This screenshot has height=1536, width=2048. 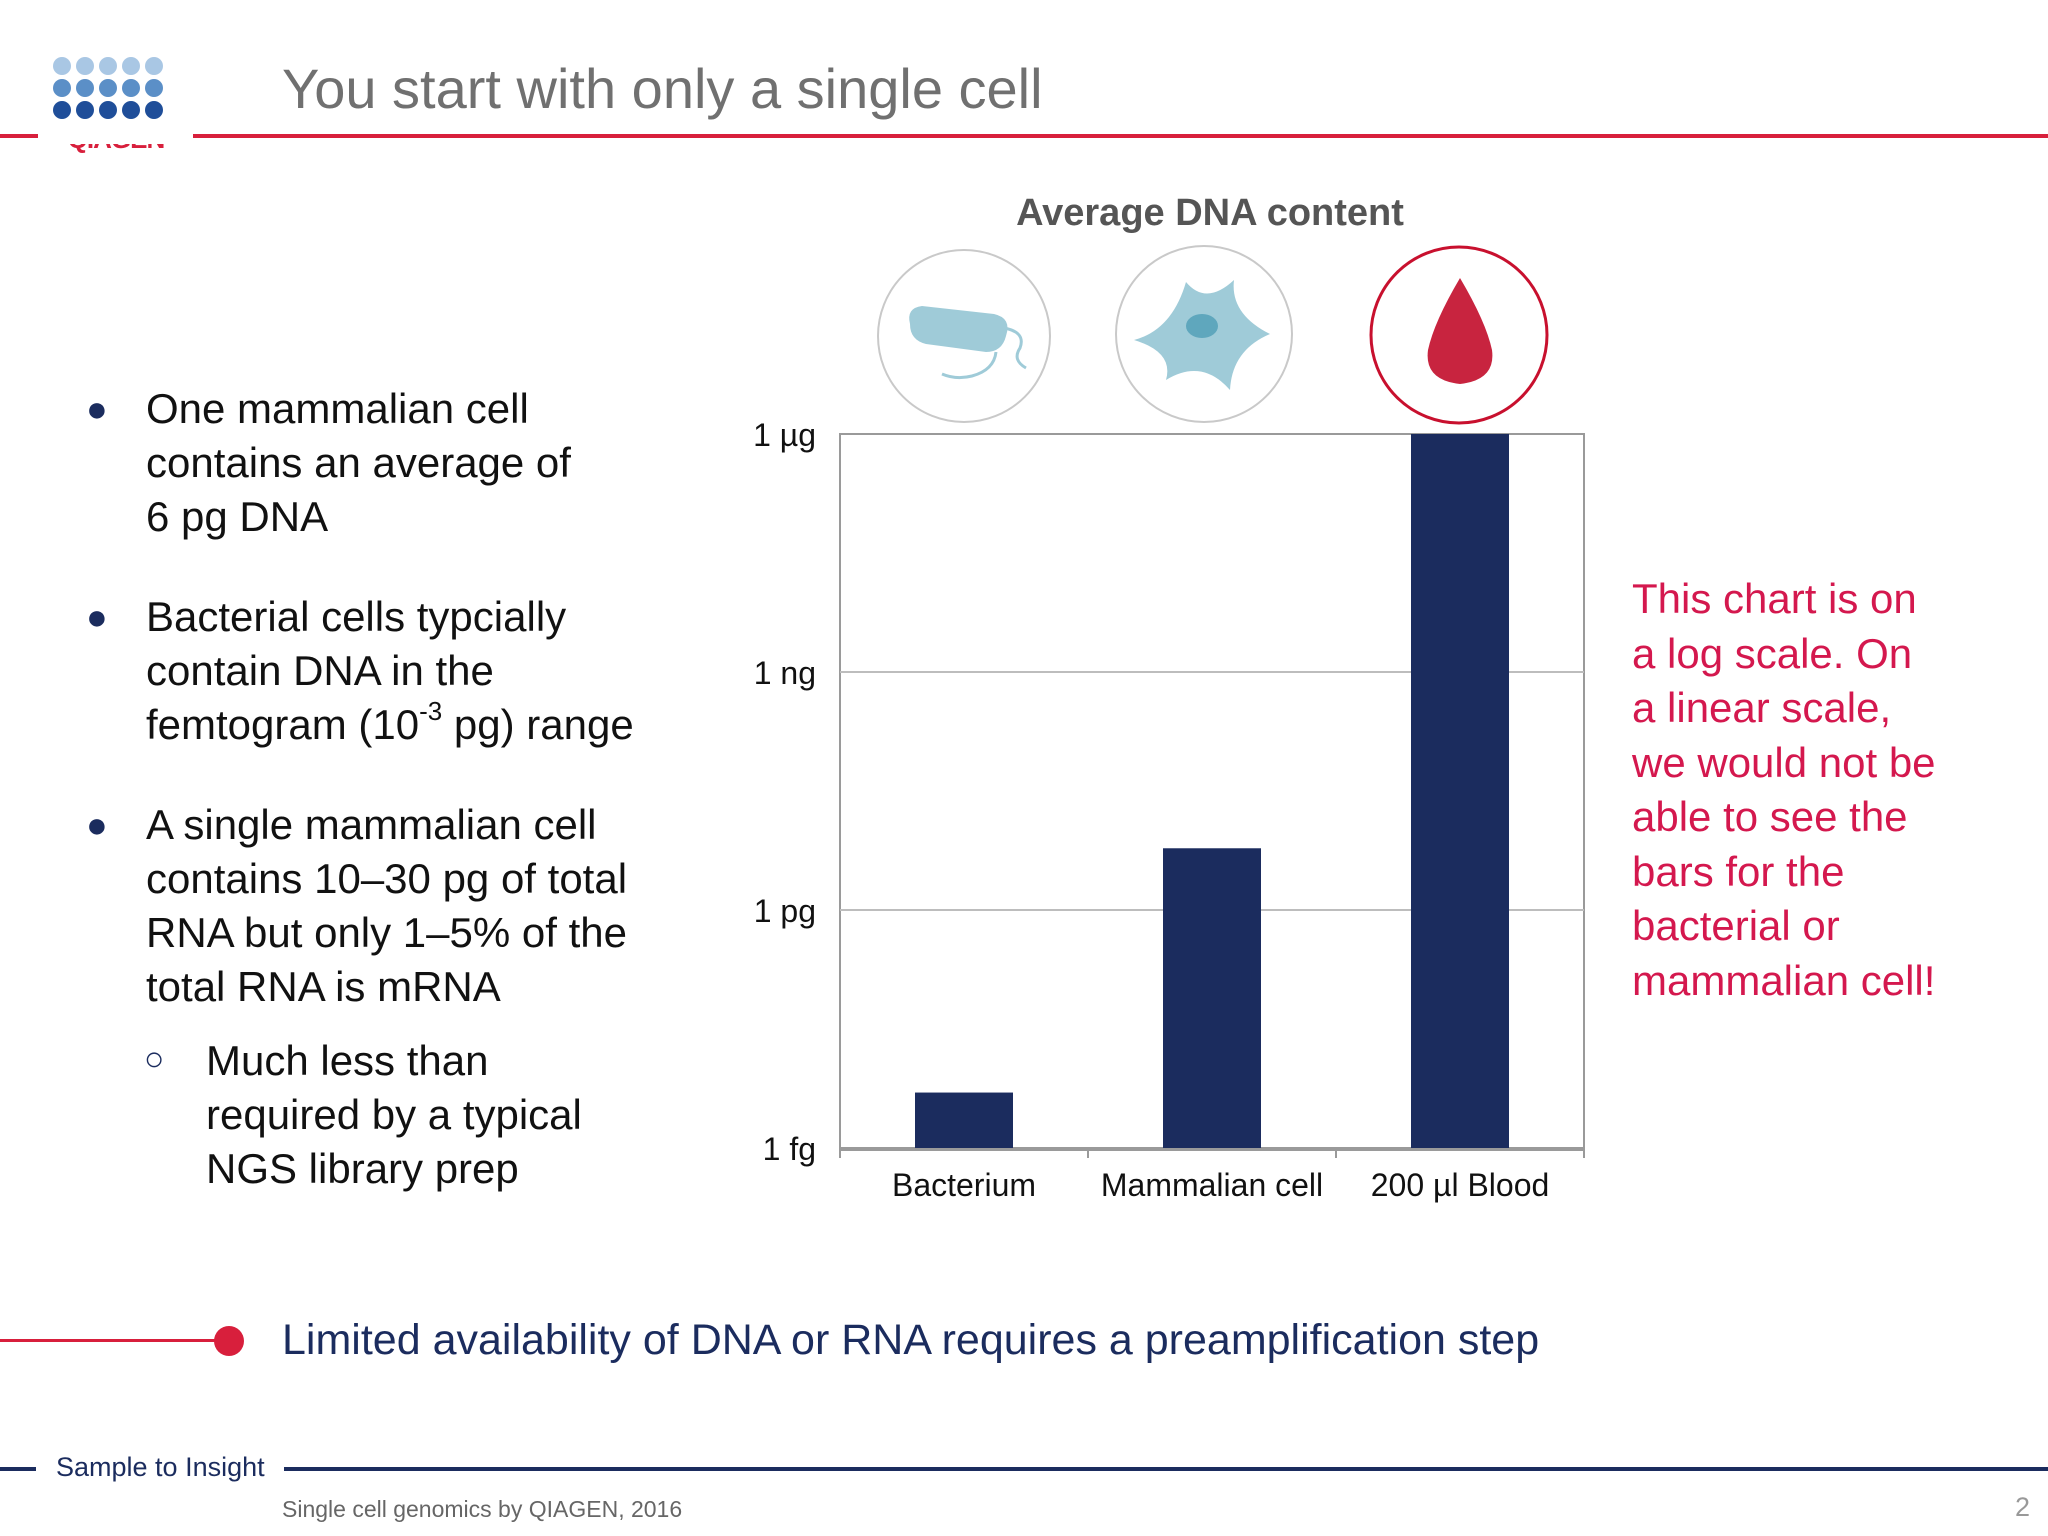 I want to click on y-tick-label: 1 ng, so click(x=785, y=673).